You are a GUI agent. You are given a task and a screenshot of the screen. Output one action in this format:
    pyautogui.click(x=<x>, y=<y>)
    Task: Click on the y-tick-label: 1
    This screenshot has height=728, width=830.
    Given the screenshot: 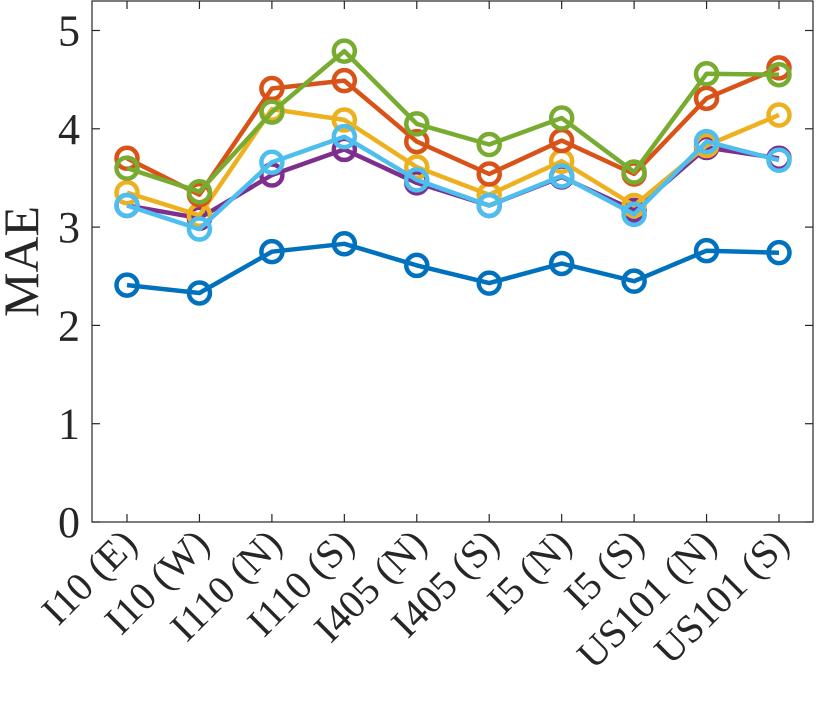 What is the action you would take?
    pyautogui.click(x=69, y=424)
    